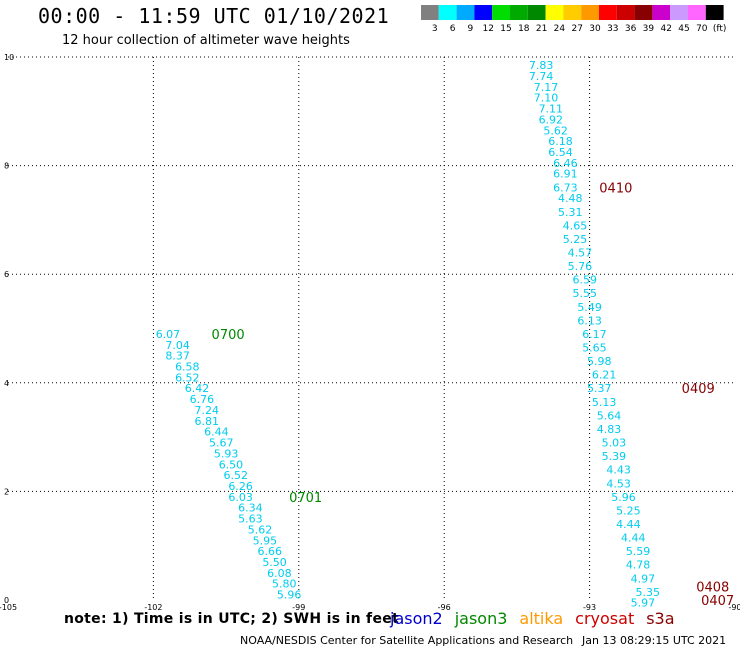 This screenshot has height=650, width=740. Describe the element at coordinates (153, 606) in the screenshot. I see `x-tick-label: -102` at that location.